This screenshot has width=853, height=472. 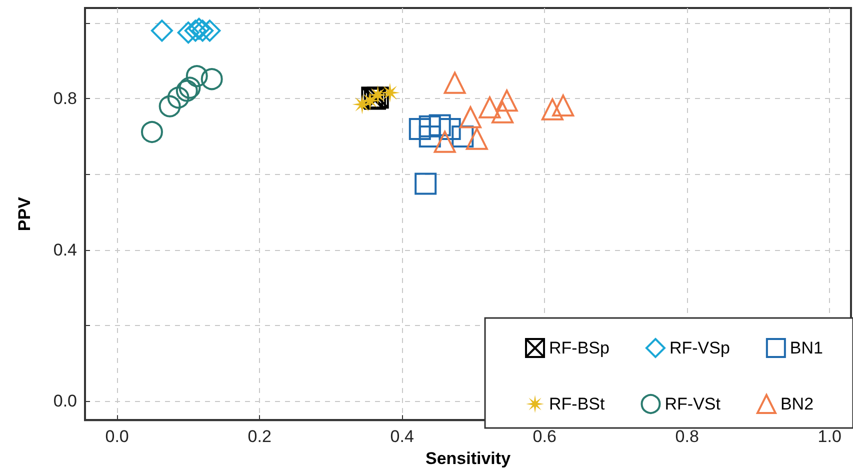 I want to click on y-tick-label: 0.4, so click(x=65, y=250).